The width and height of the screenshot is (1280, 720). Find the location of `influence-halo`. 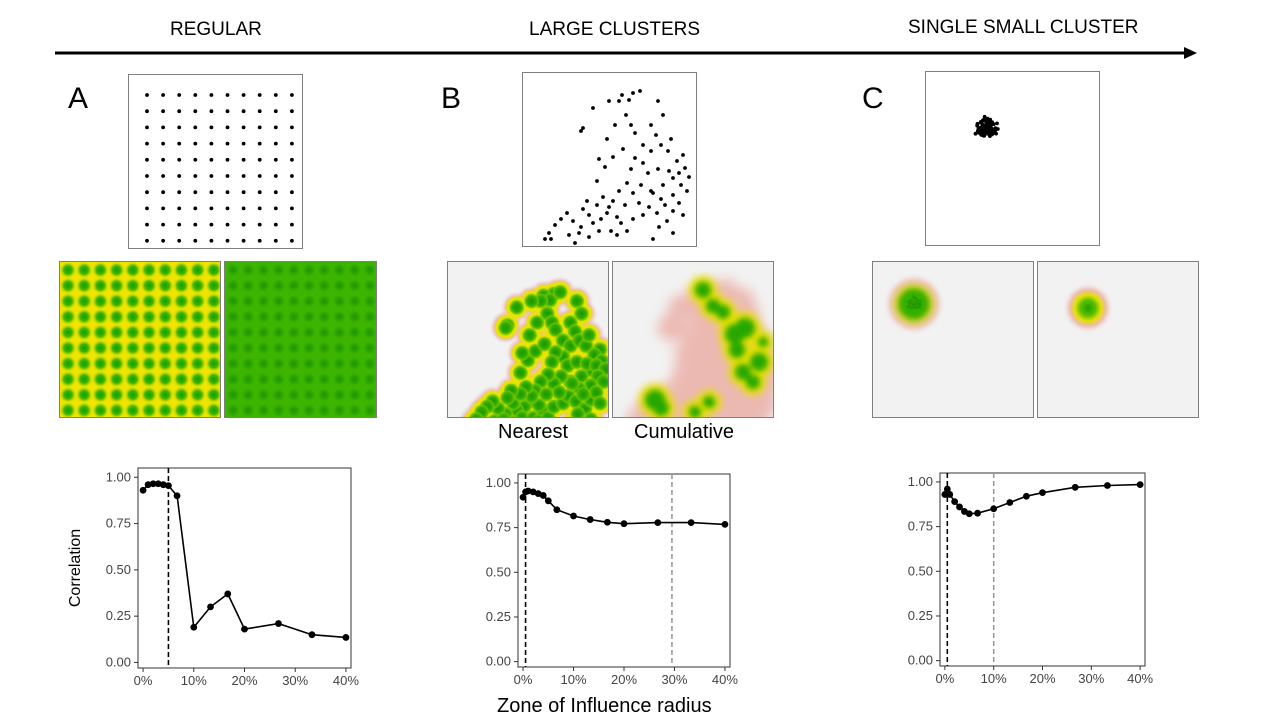

influence-halo is located at coordinates (742, 408).